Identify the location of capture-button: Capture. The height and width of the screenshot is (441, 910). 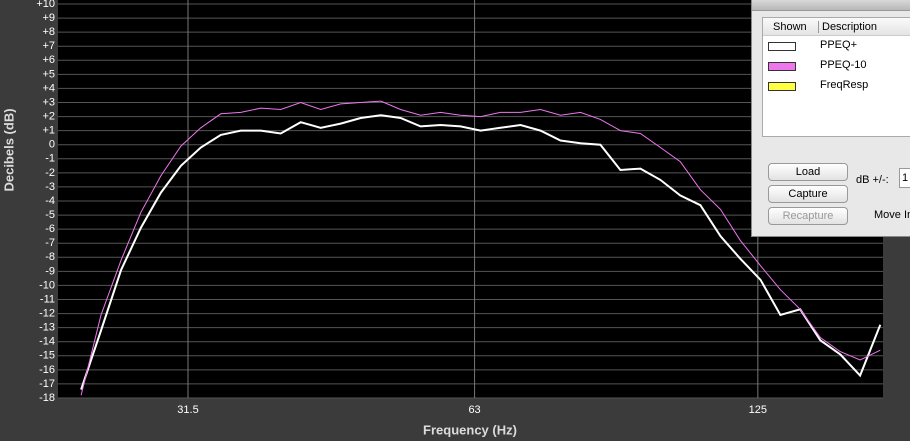
(808, 194).